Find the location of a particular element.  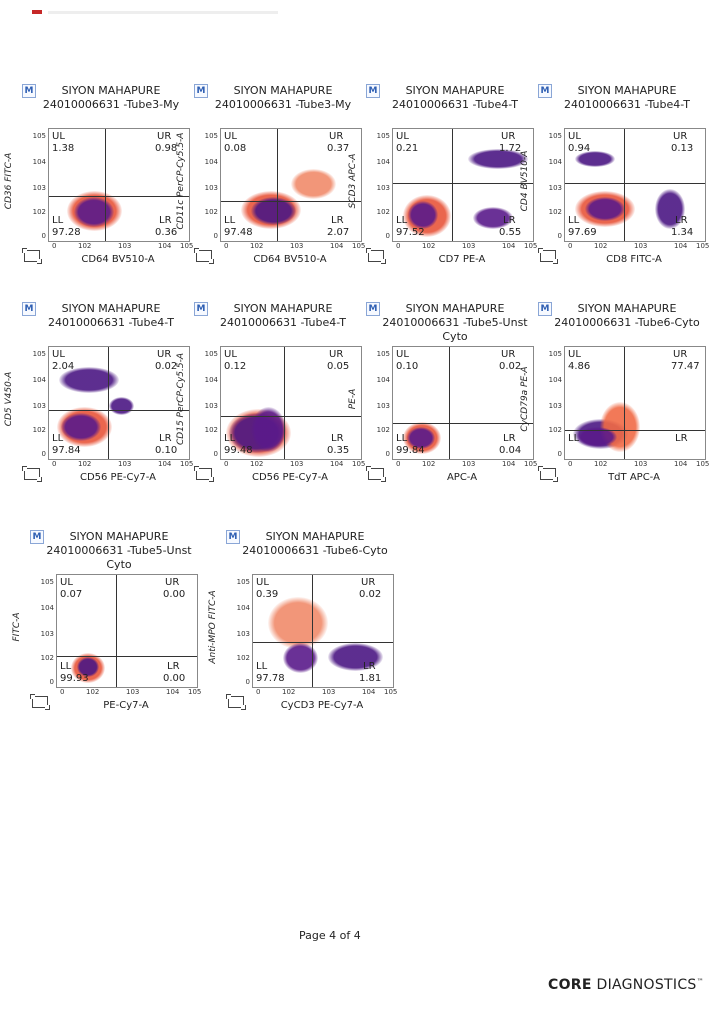

quadrant-value-ll: 99.84 is located at coordinates (410, 450).